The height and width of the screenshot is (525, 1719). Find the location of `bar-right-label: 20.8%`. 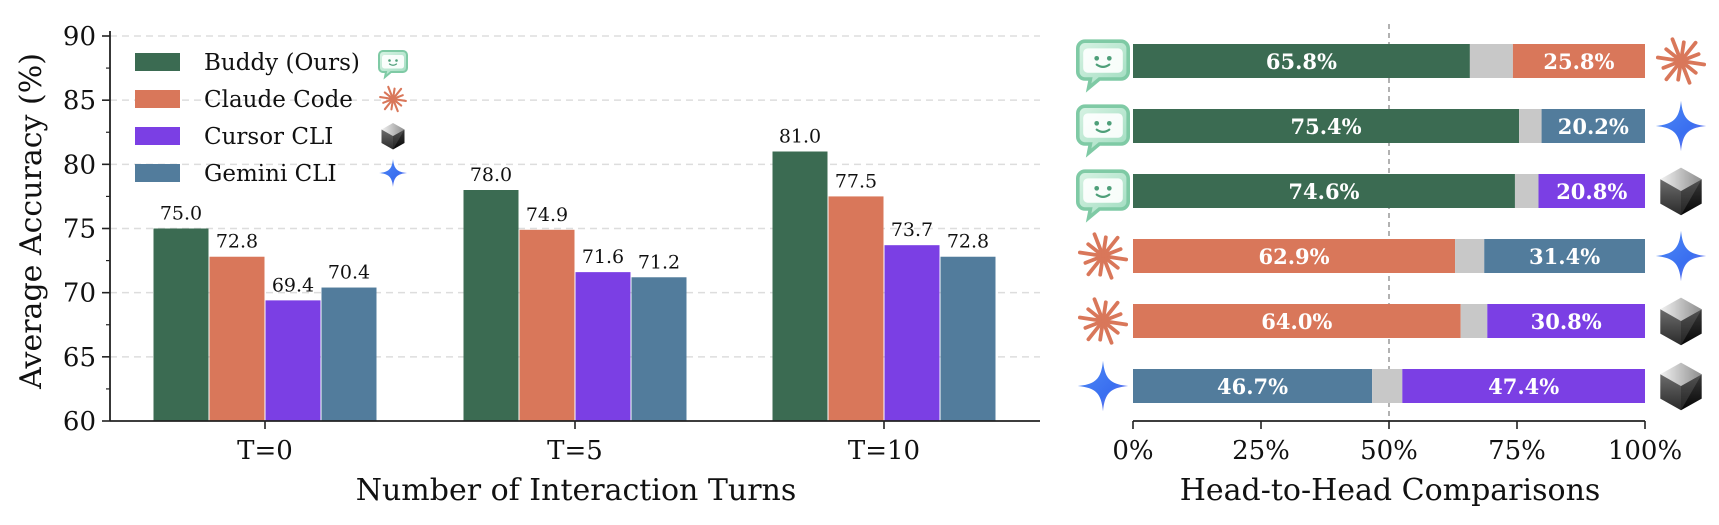

bar-right-label: 20.8% is located at coordinates (1591, 191).